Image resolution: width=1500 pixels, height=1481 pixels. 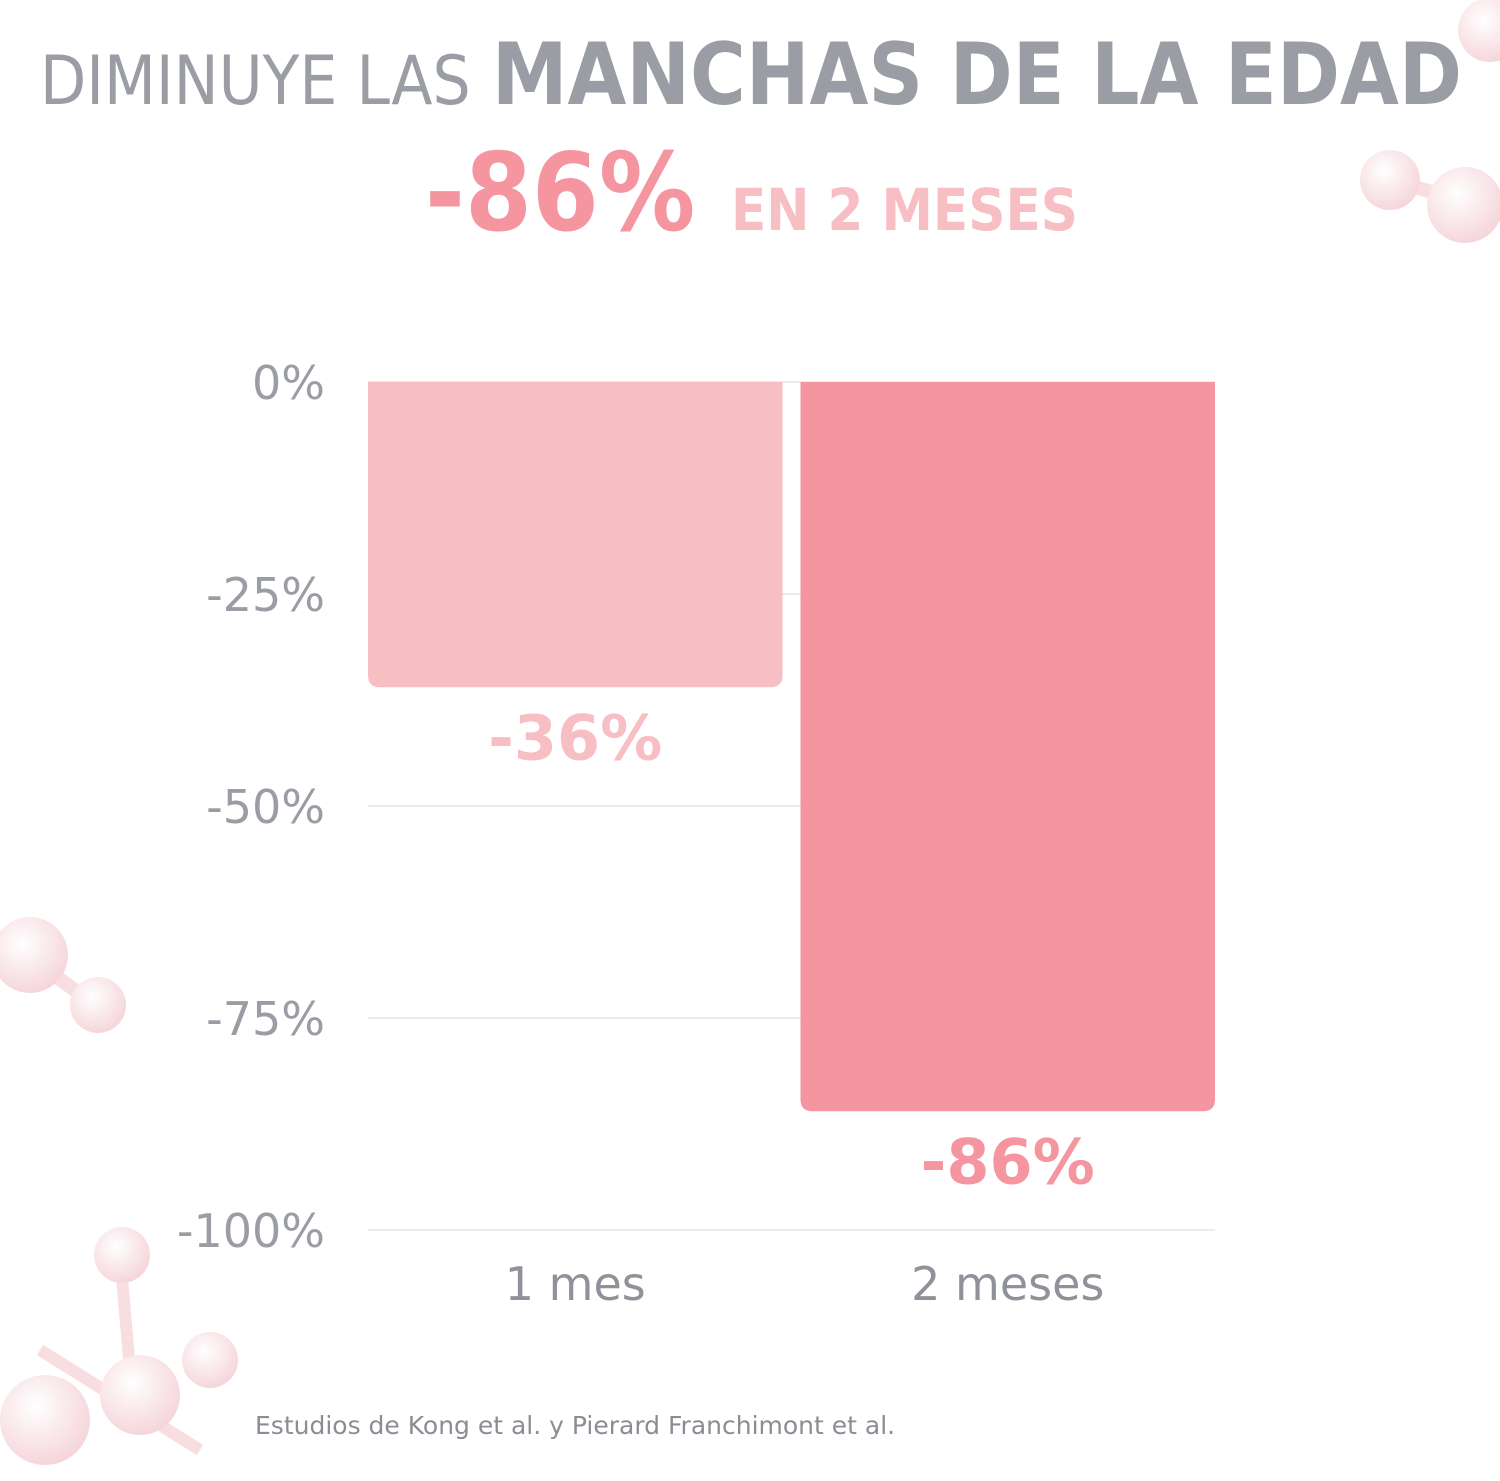 I want to click on y-tick-label: 0%, so click(x=288, y=383).